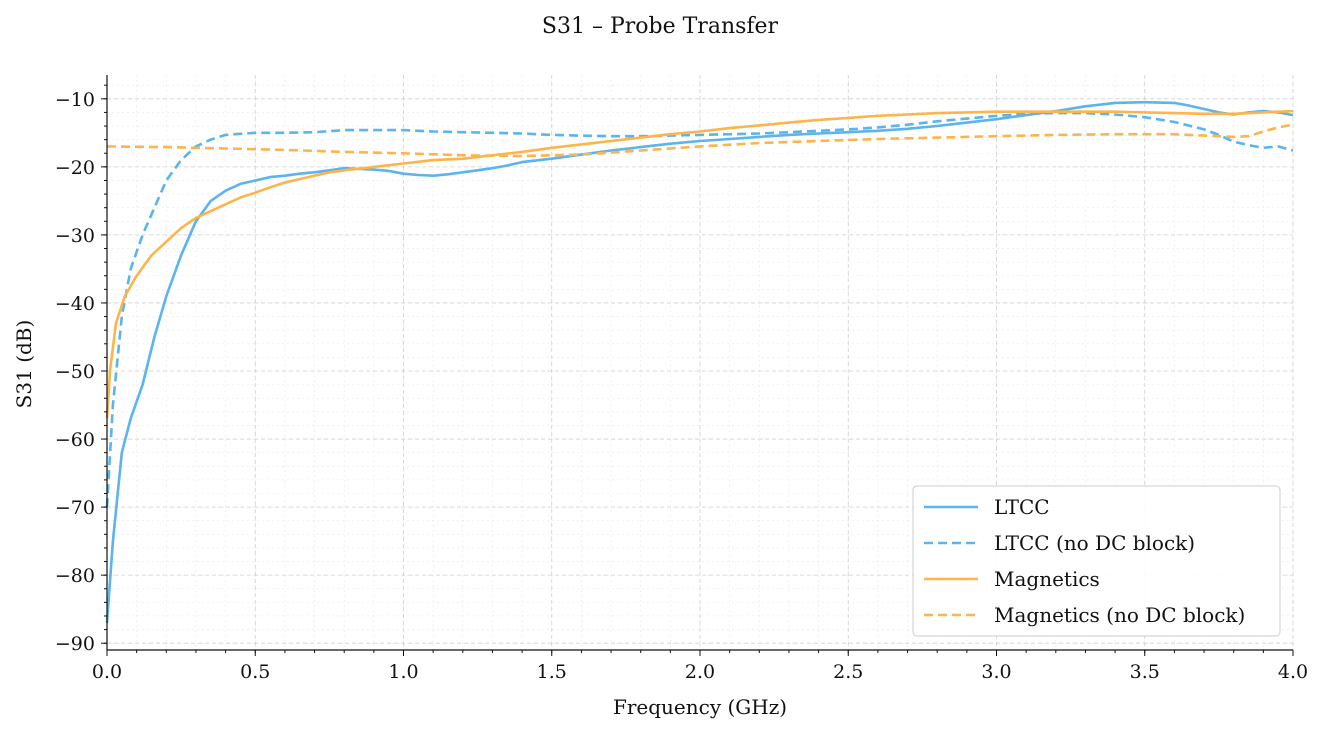 This screenshot has width=1323, height=734. I want to click on y-tick-label: −70, so click(75, 508).